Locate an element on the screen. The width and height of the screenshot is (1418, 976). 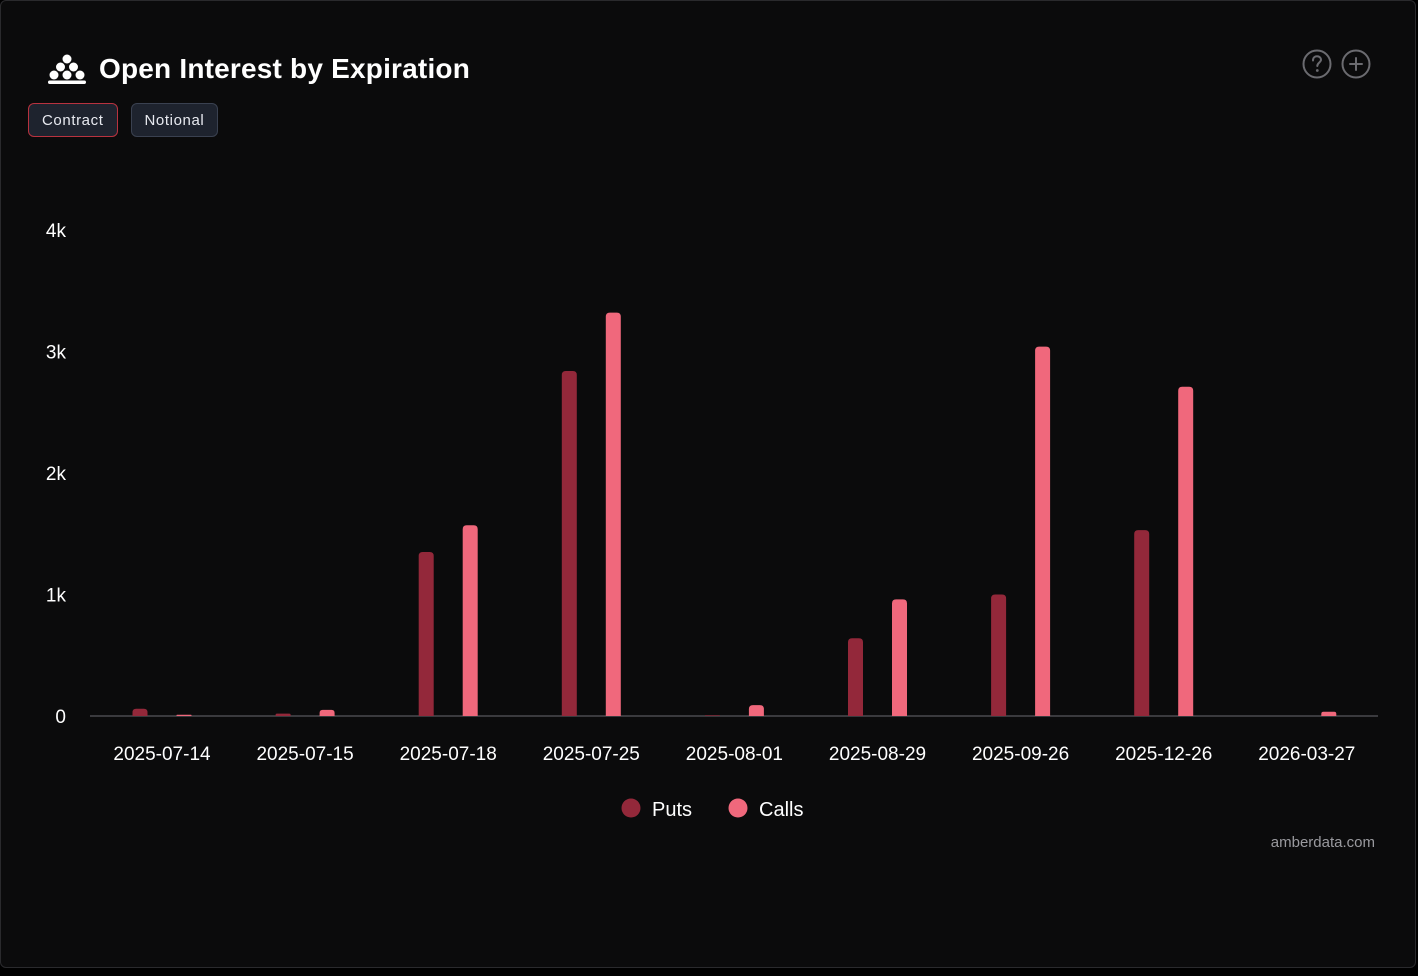
legend-puts-label: Puts is located at coordinates (672, 810).